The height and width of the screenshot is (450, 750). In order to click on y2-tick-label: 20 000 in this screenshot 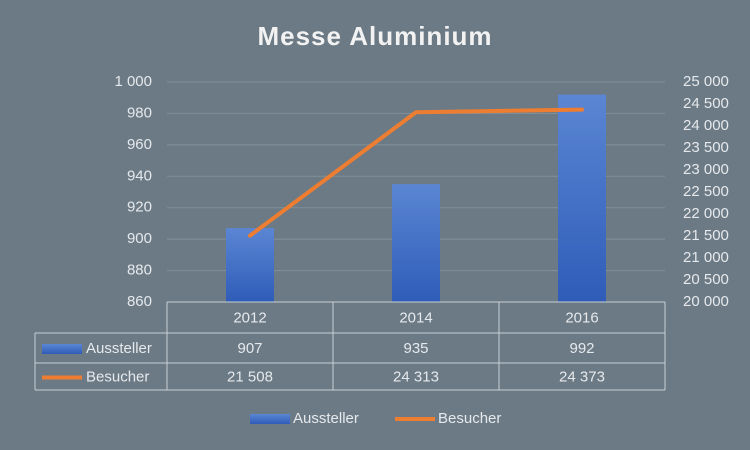, I will do `click(706, 301)`.